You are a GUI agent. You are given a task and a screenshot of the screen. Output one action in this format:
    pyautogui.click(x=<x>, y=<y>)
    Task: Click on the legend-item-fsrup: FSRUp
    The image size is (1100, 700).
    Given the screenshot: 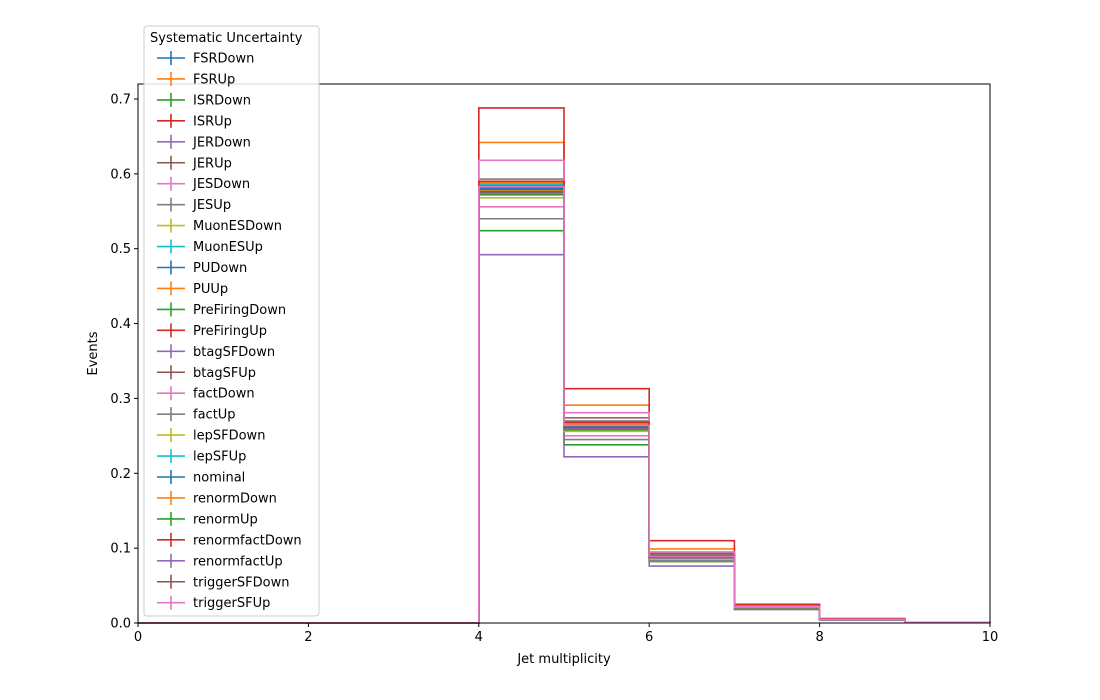 What is the action you would take?
    pyautogui.click(x=196, y=79)
    